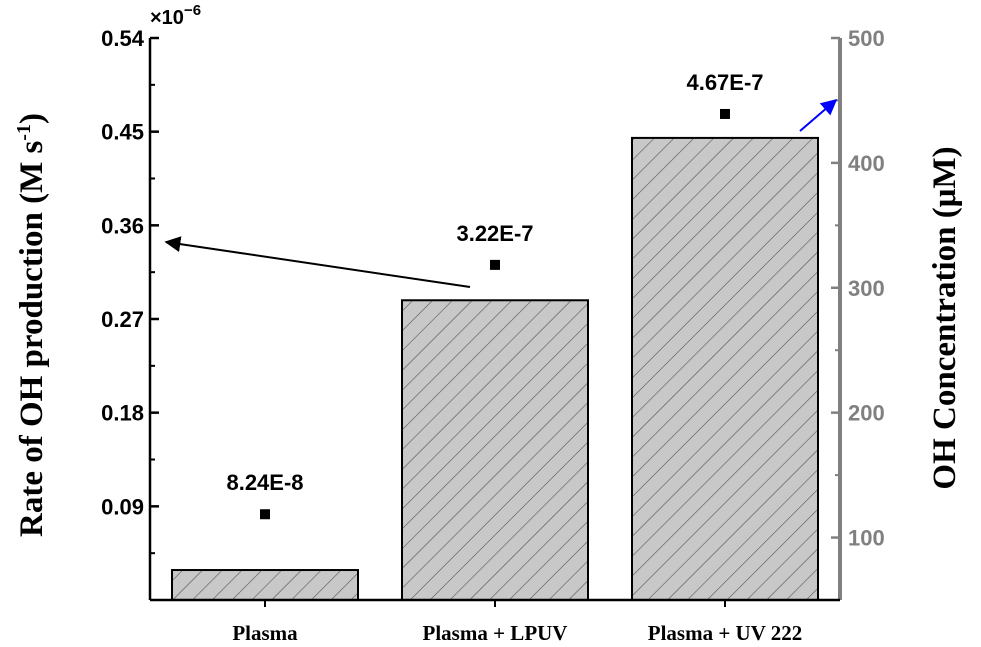 Image resolution: width=981 pixels, height=647 pixels. What do you see at coordinates (866, 163) in the screenshot?
I see `right-tick-label: 400` at bounding box center [866, 163].